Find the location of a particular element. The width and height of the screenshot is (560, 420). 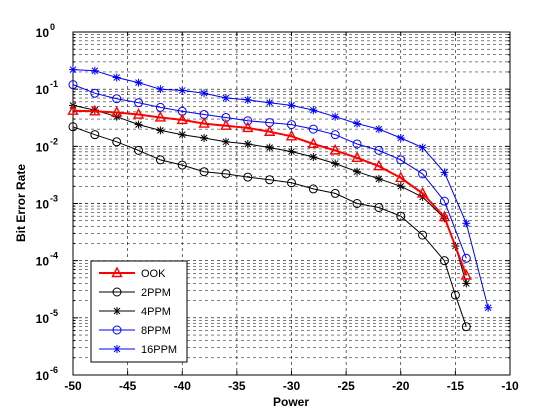

legend-item-16ppm: 16PPM is located at coordinates (138, 350).